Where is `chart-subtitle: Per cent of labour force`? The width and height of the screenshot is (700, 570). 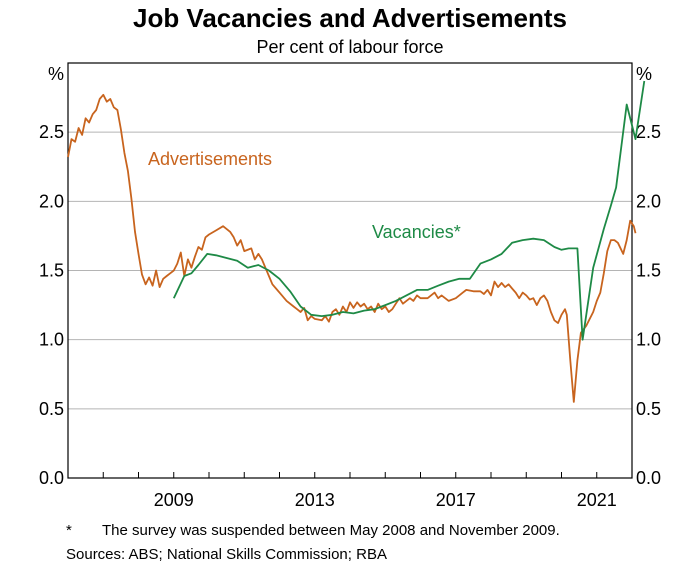 chart-subtitle: Per cent of labour force is located at coordinates (350, 47).